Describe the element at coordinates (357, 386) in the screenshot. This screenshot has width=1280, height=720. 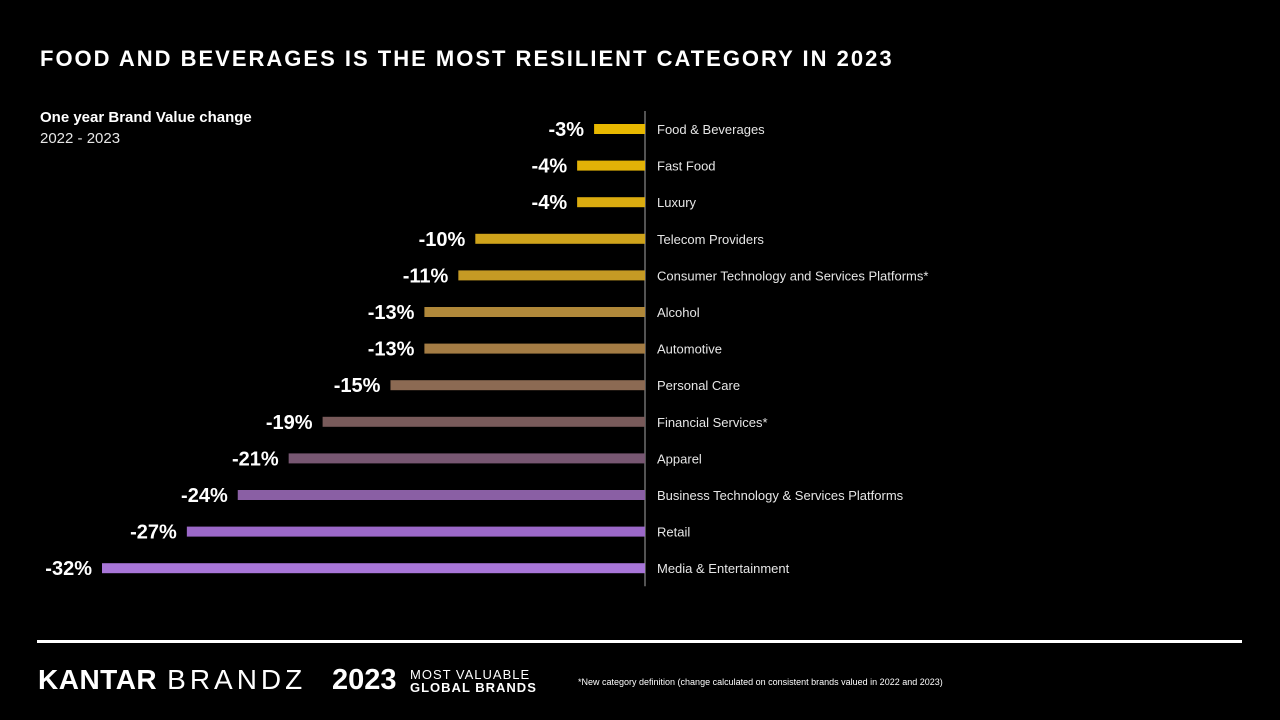
I see `value-label: -15%` at that location.